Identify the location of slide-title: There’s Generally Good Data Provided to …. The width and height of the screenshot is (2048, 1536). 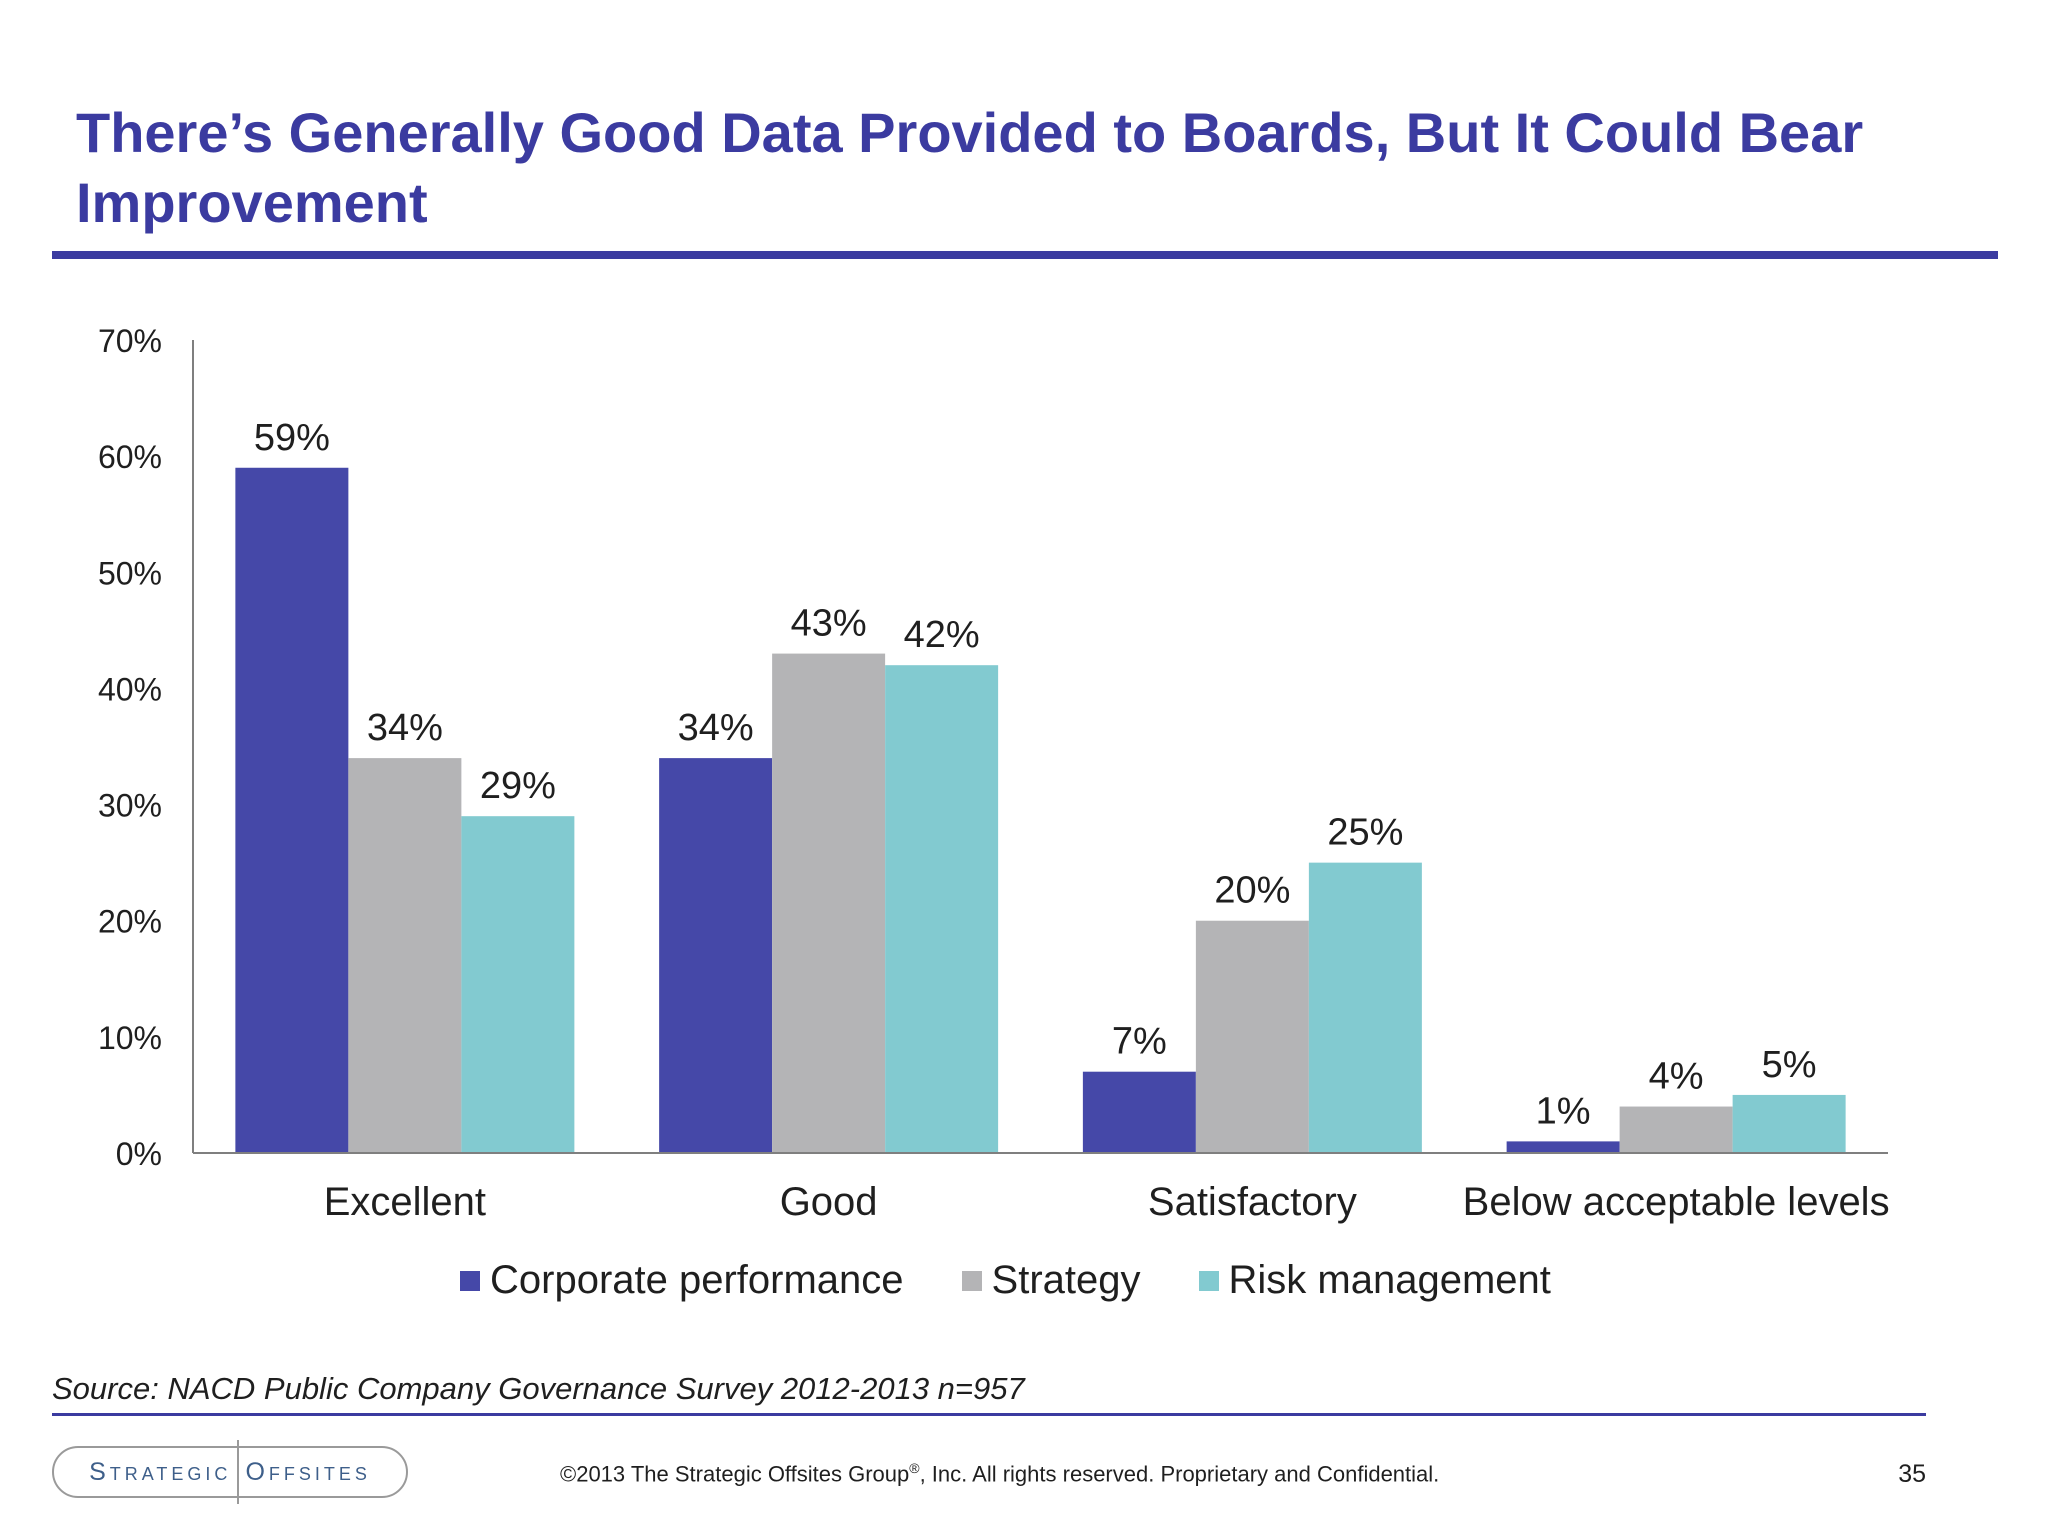
(970, 167).